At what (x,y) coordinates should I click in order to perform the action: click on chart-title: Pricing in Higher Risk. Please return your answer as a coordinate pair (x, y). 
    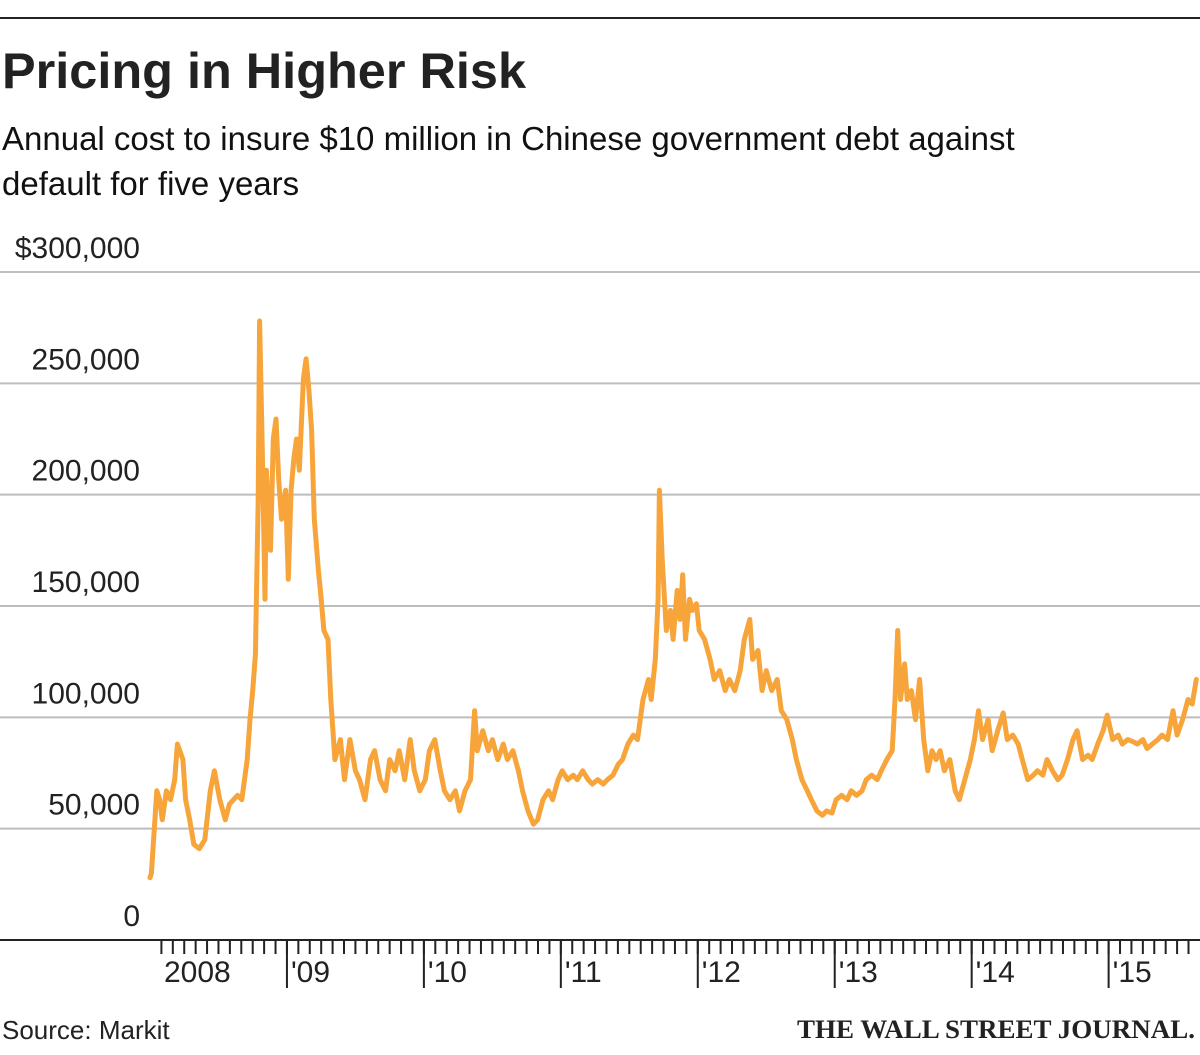
    Looking at the image, I should click on (264, 71).